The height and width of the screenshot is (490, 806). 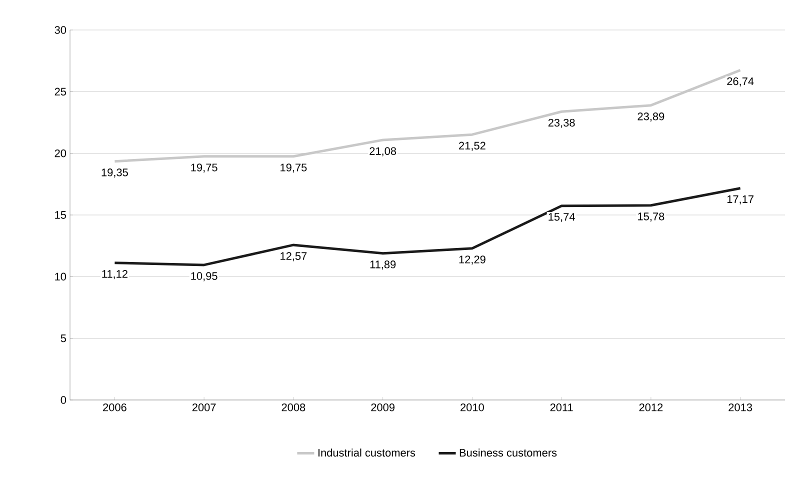 I want to click on data-label: 11,12, so click(x=115, y=275).